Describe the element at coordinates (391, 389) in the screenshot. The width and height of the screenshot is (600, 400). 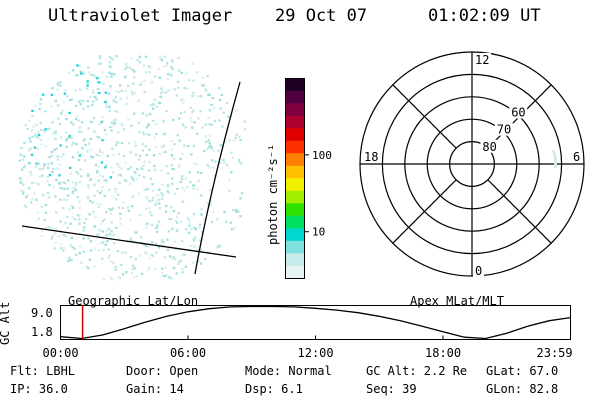
I see `footer-seq: Seq: 39` at that location.